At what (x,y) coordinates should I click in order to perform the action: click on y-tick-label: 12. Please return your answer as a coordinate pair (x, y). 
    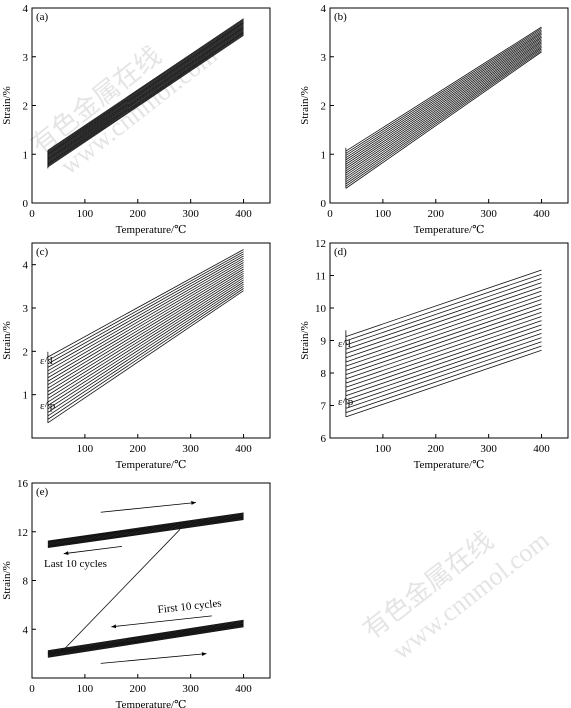
    Looking at the image, I should click on (320, 244).